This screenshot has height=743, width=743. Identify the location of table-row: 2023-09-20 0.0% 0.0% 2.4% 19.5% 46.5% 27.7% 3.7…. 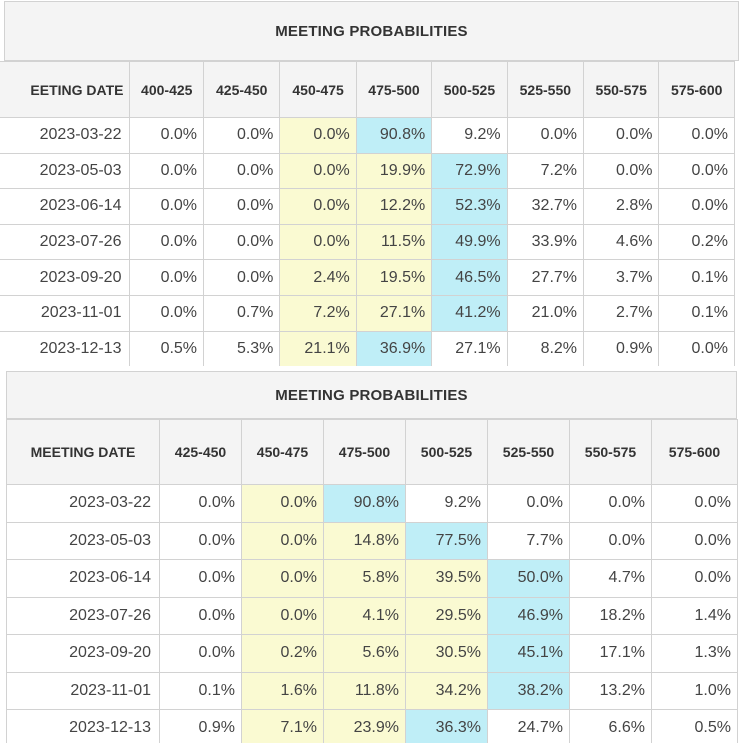
(367, 277).